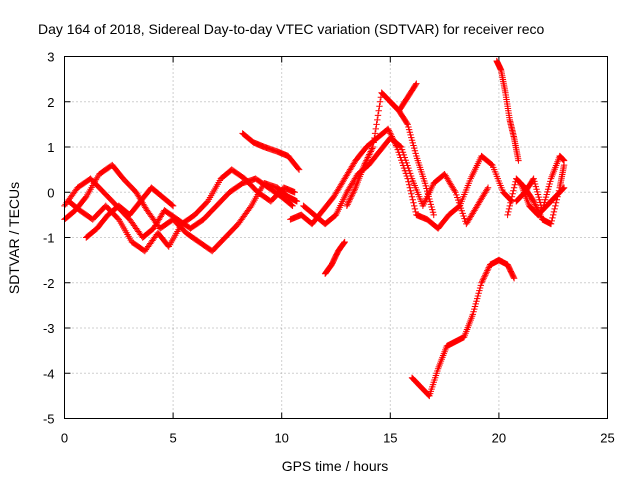 The height and width of the screenshot is (480, 640). I want to click on y-tick-label: -1, so click(49, 238).